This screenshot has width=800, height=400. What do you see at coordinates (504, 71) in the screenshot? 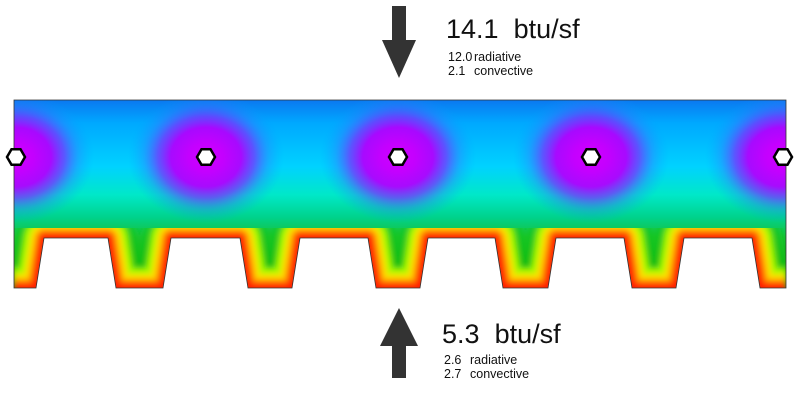
I see `top-convective-label: convective` at bounding box center [504, 71].